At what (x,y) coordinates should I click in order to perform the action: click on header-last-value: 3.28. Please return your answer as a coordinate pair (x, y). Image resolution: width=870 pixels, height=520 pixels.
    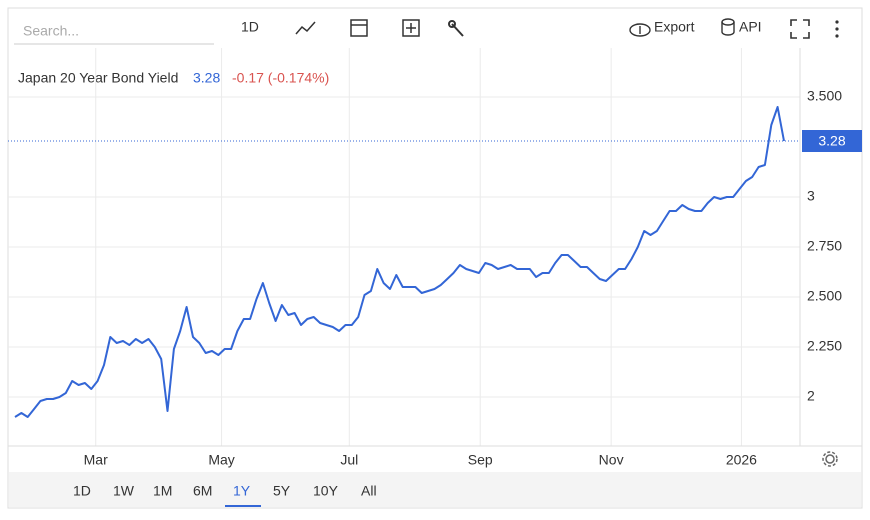
    Looking at the image, I should click on (206, 78).